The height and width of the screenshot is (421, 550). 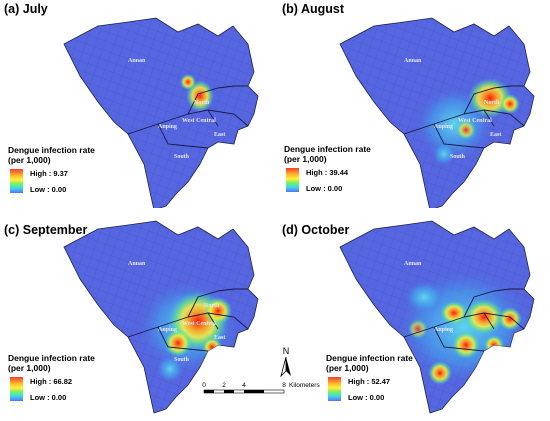 I want to click on north-letter: N, so click(x=286, y=351).